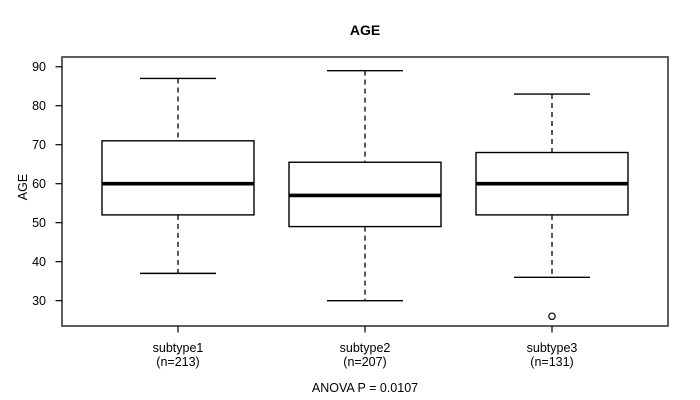  Describe the element at coordinates (39, 184) in the screenshot. I see `y-axis-tick-label: 60` at that location.